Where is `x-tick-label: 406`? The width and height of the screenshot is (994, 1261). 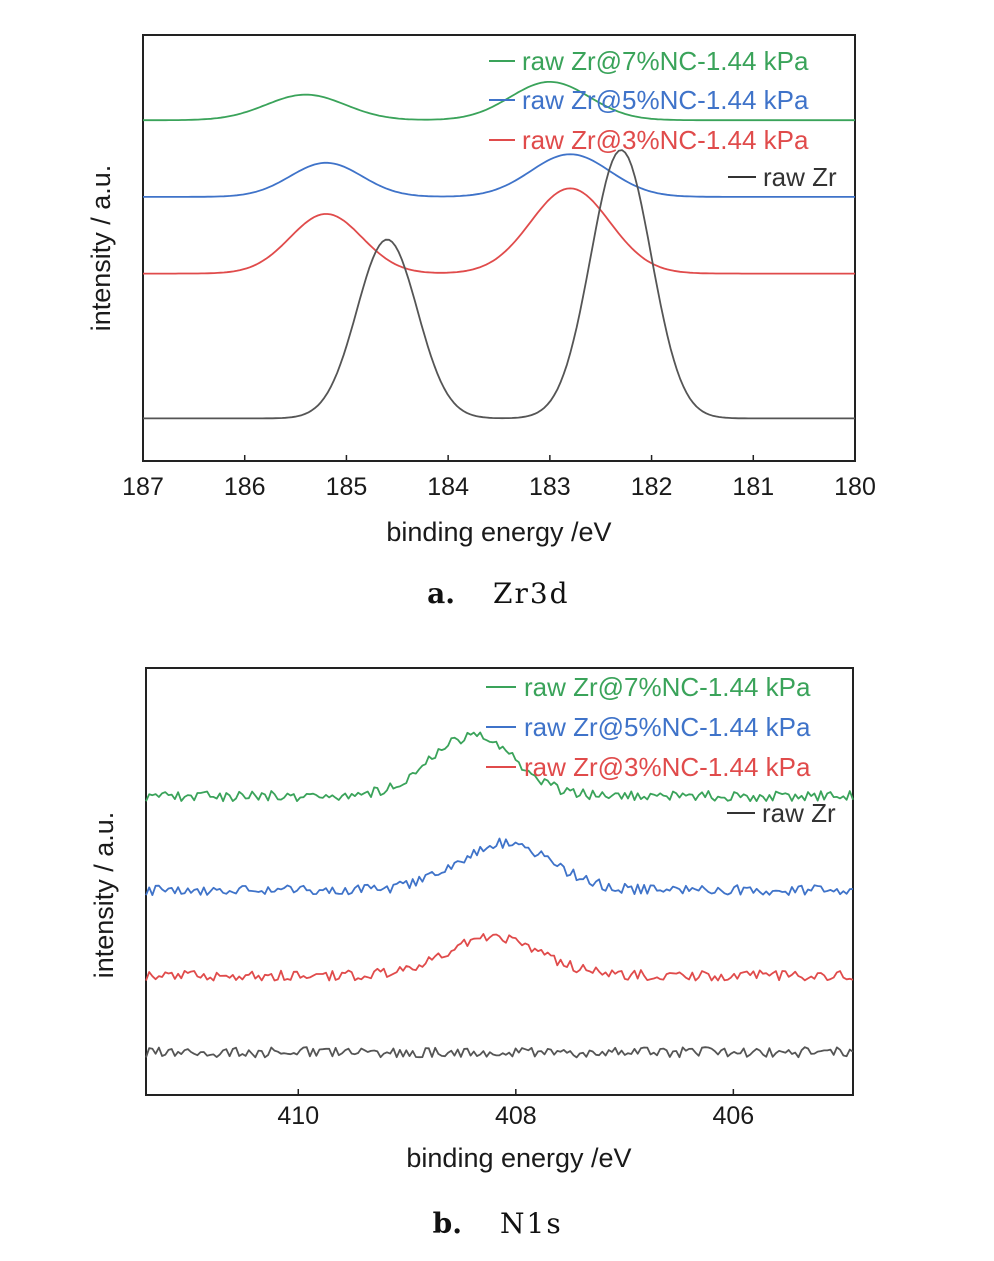 x-tick-label: 406 is located at coordinates (733, 1116).